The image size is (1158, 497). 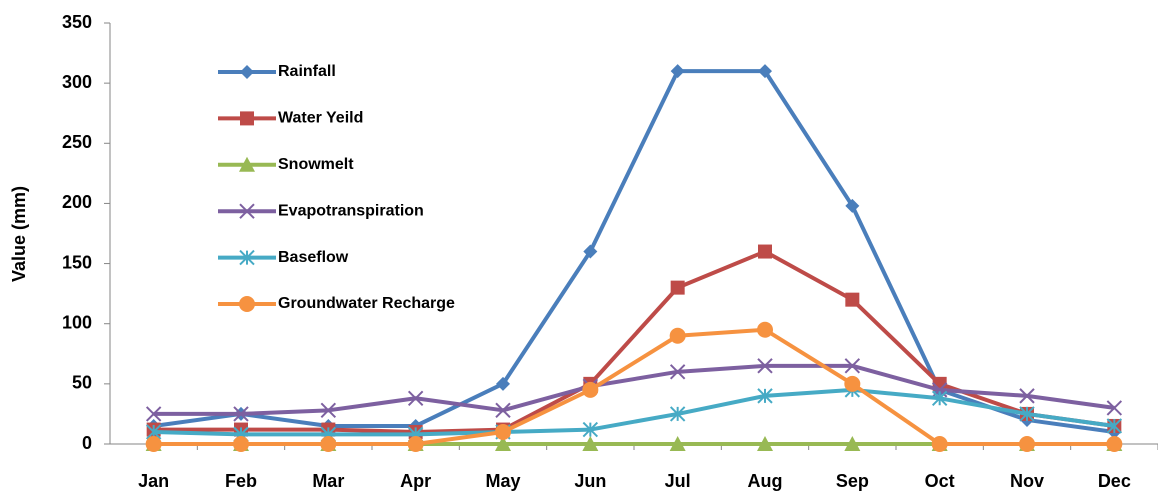 I want to click on x-tick-label: Dec, so click(x=1114, y=481).